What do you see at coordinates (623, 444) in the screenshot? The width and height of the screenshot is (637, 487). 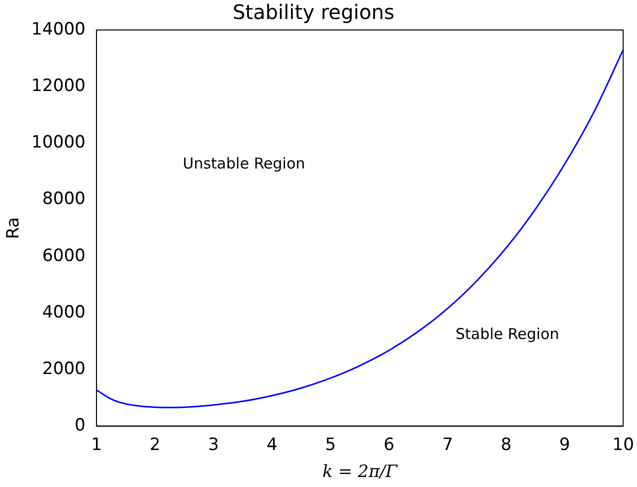 I see `x-tick-label: 10` at bounding box center [623, 444].